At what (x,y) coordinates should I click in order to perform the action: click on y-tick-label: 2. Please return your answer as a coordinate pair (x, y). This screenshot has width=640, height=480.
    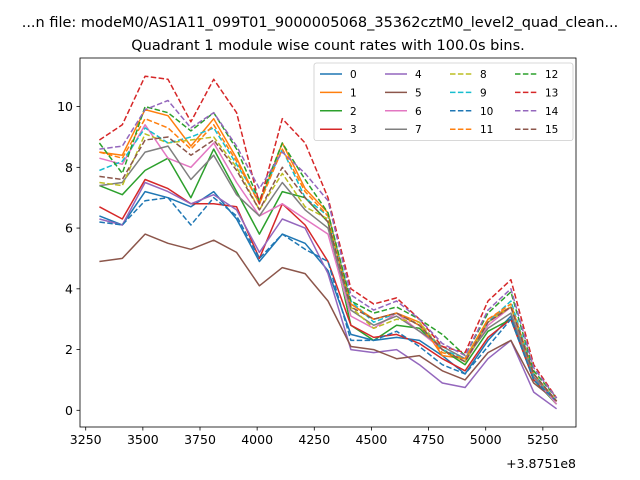
    Looking at the image, I should click on (69, 349).